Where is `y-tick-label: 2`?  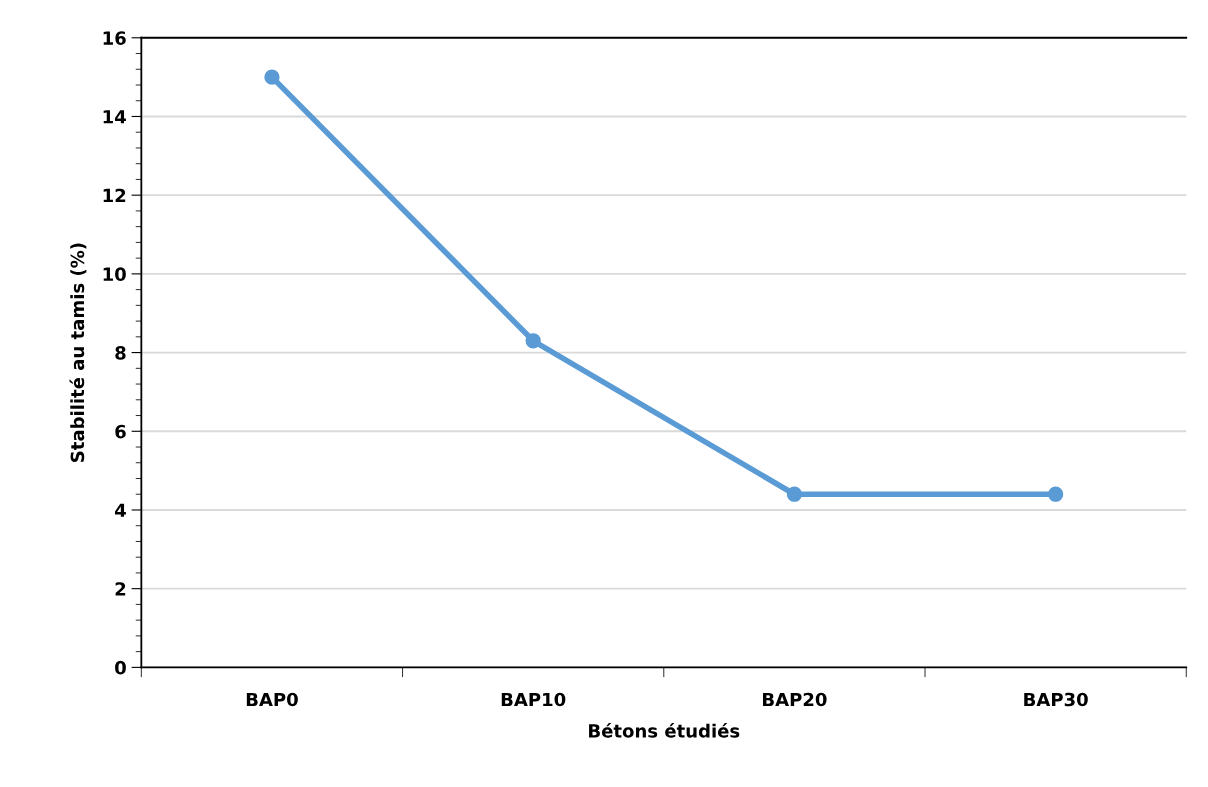 y-tick-label: 2 is located at coordinates (120, 589).